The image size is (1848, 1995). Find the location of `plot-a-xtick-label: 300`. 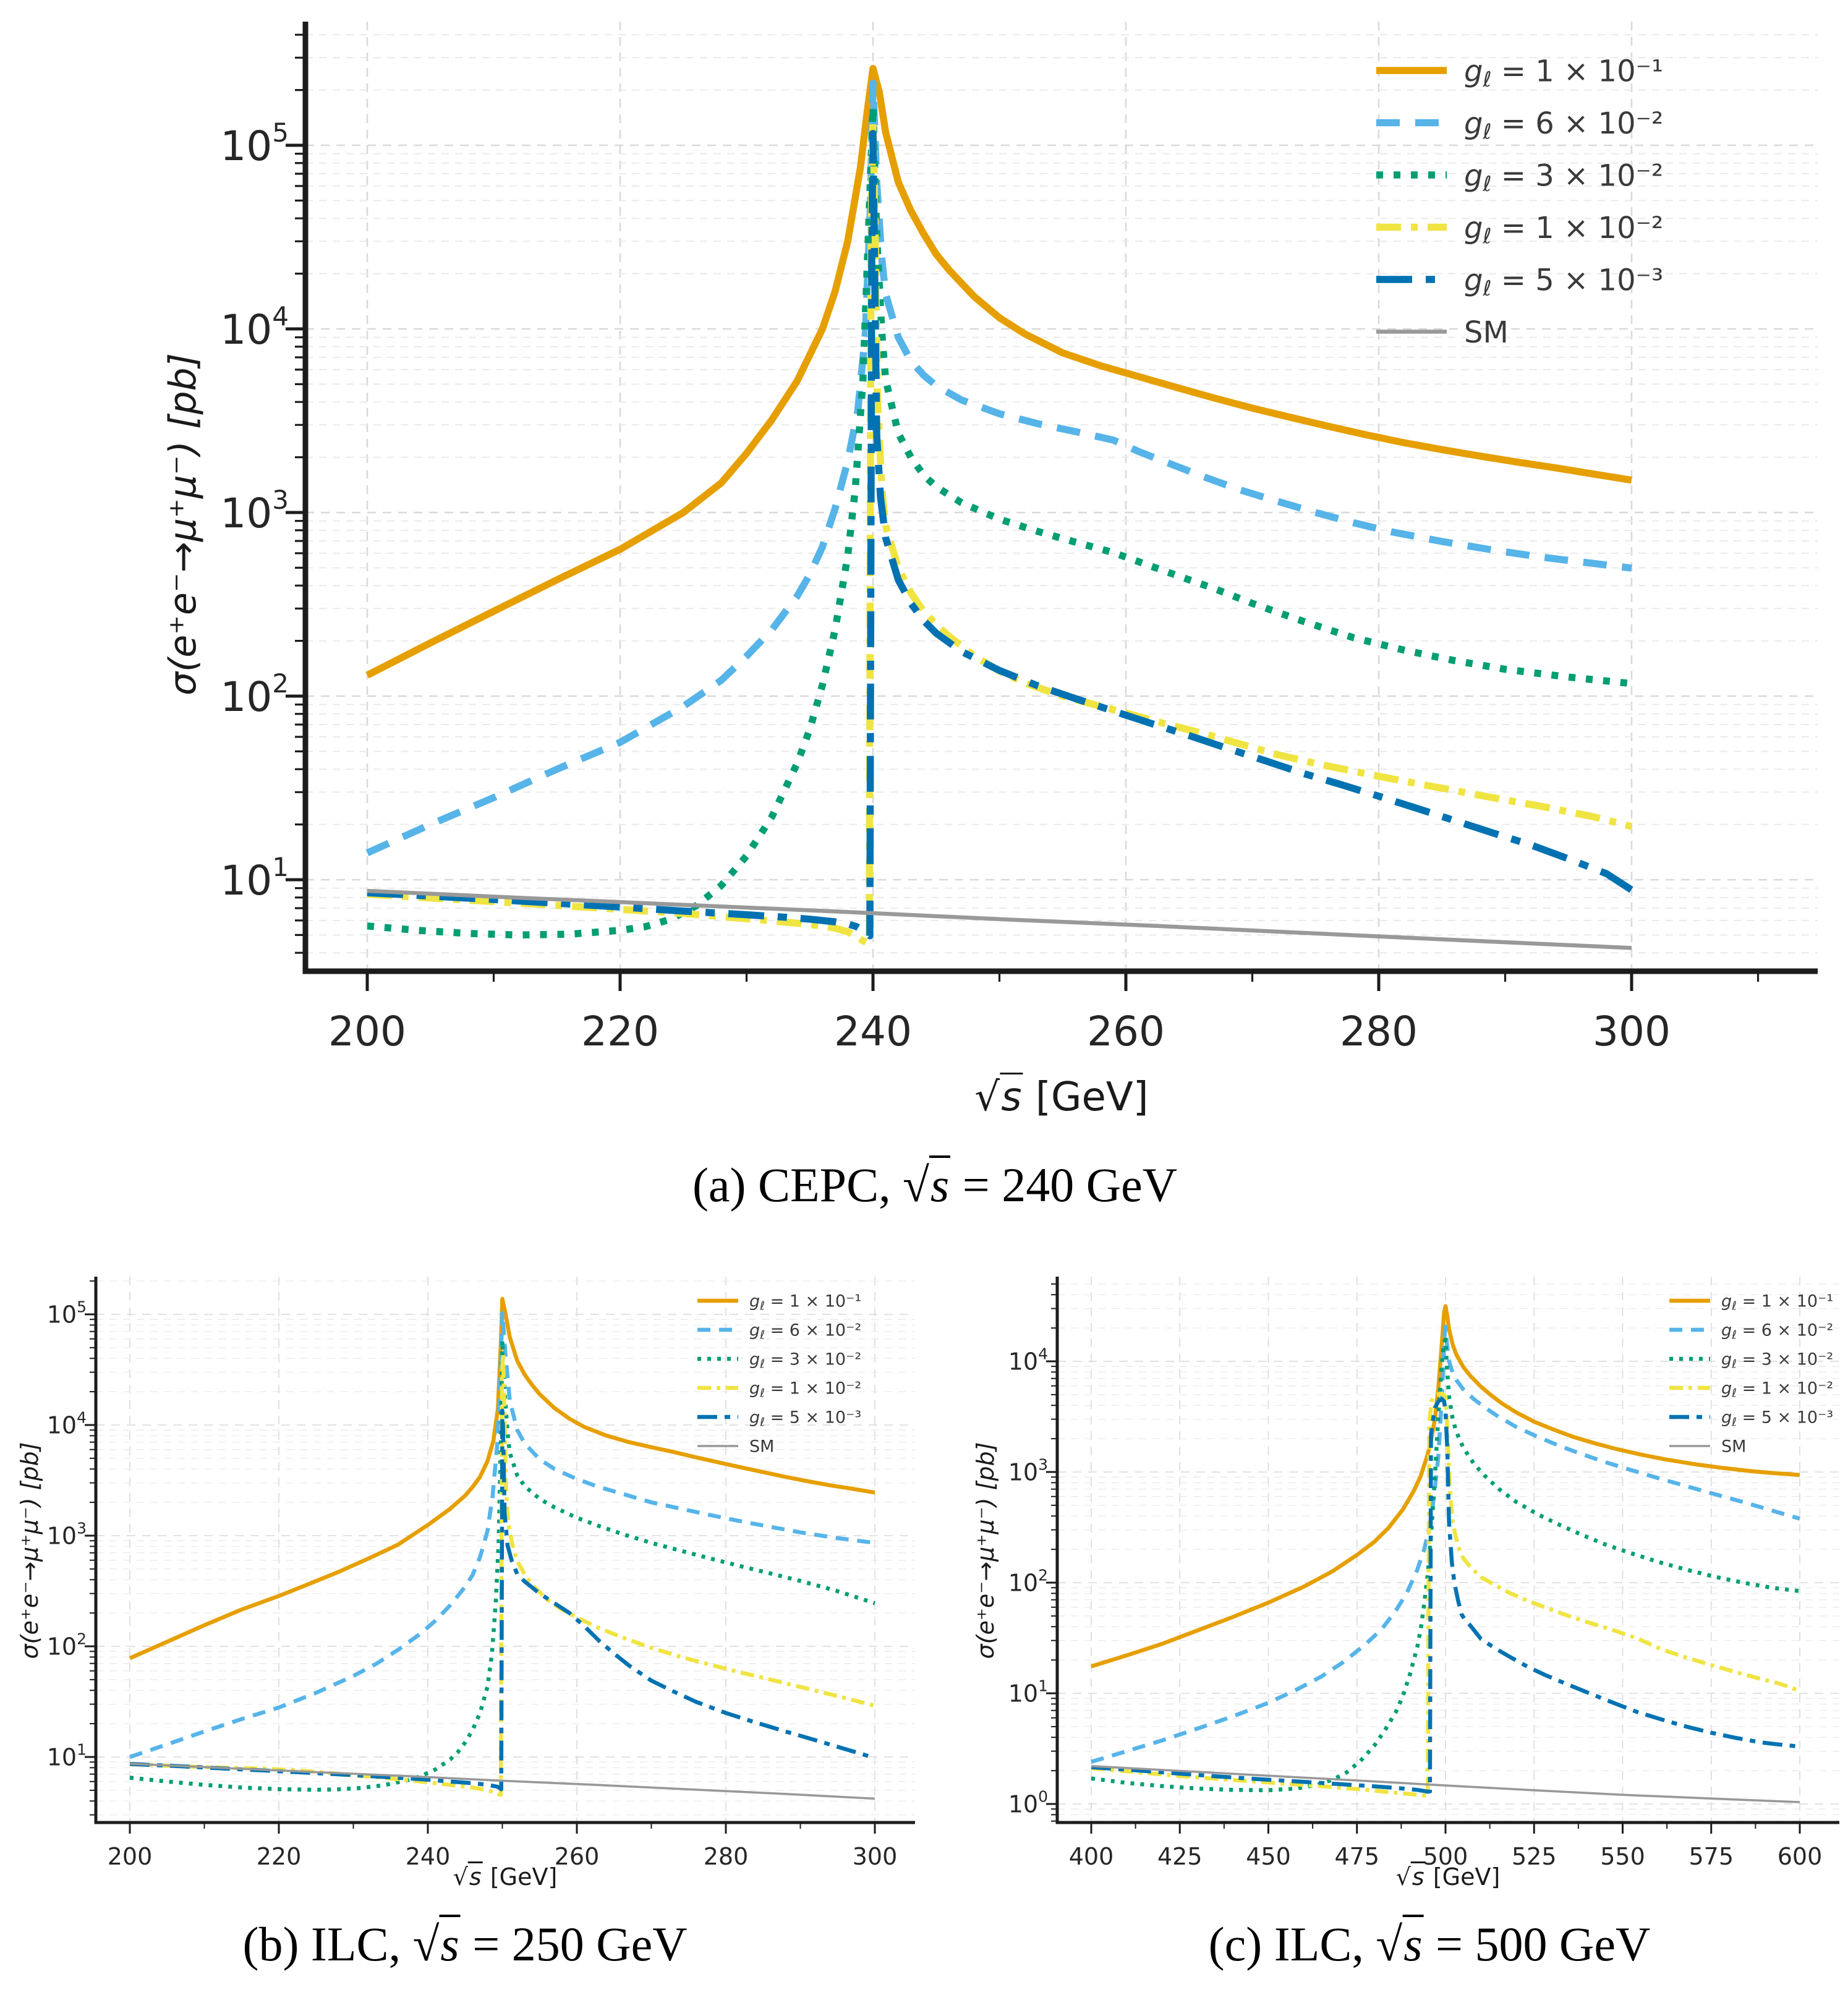

plot-a-xtick-label: 300 is located at coordinates (1632, 1031).